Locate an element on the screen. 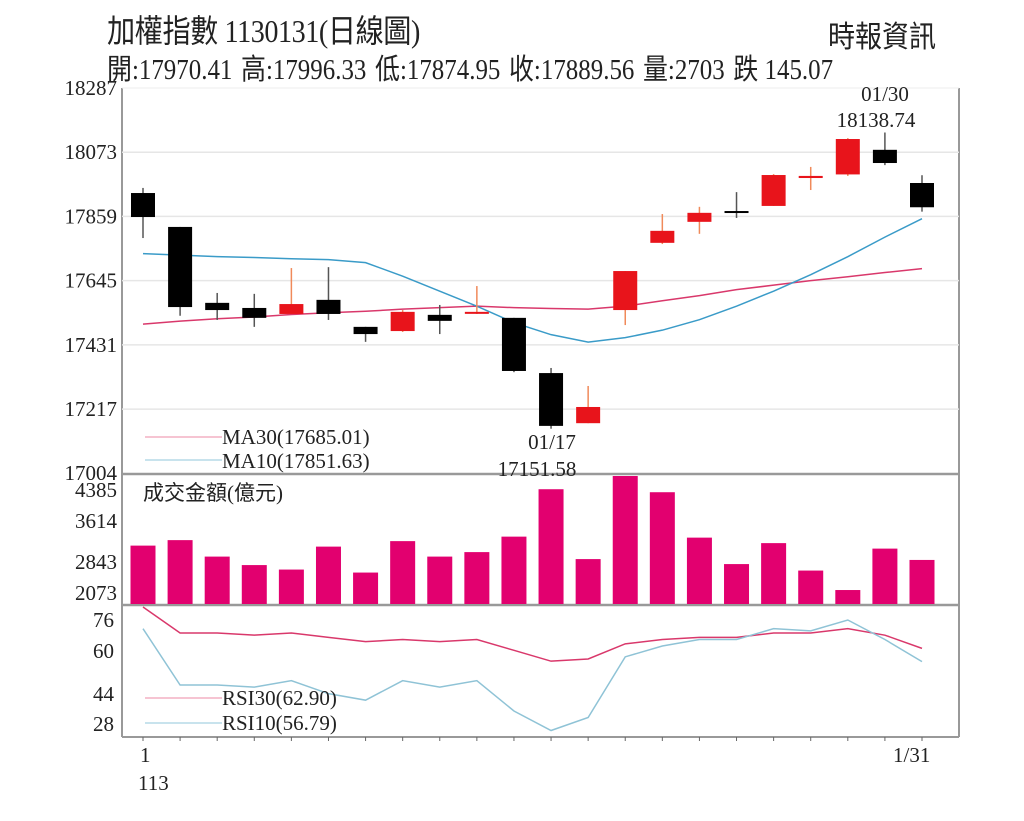  high-date-annotation: 01/30 is located at coordinates (885, 94).